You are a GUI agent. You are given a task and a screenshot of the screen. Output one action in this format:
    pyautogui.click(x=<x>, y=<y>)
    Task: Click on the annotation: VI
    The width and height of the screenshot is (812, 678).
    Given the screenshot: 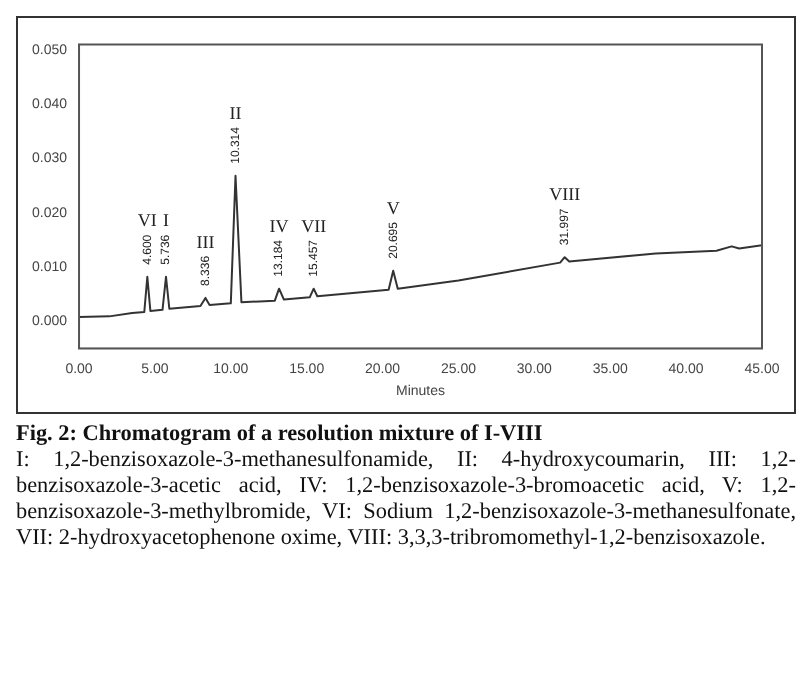 What is the action you would take?
    pyautogui.click(x=147, y=220)
    